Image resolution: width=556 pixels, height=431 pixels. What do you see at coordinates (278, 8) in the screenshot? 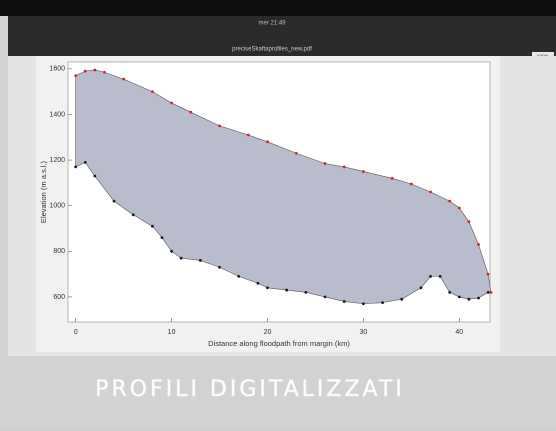
I see `bezel` at bounding box center [278, 8].